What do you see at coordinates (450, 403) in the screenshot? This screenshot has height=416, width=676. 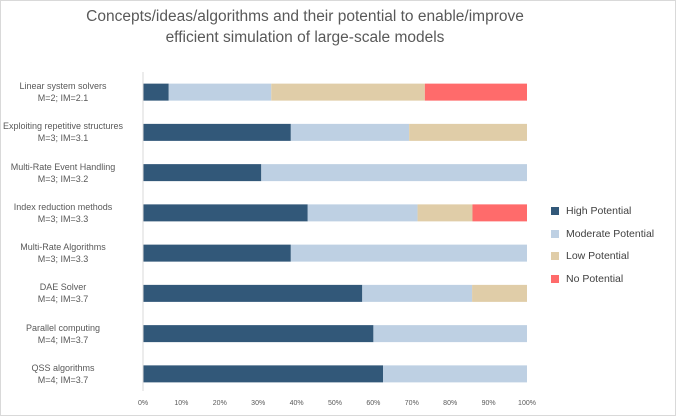 I see `x-tick-label: 80%` at bounding box center [450, 403].